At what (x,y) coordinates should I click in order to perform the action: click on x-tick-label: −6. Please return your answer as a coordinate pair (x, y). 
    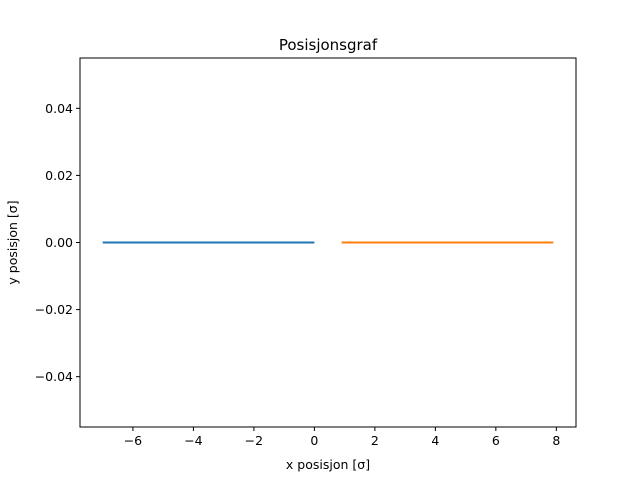
    Looking at the image, I should click on (133, 440).